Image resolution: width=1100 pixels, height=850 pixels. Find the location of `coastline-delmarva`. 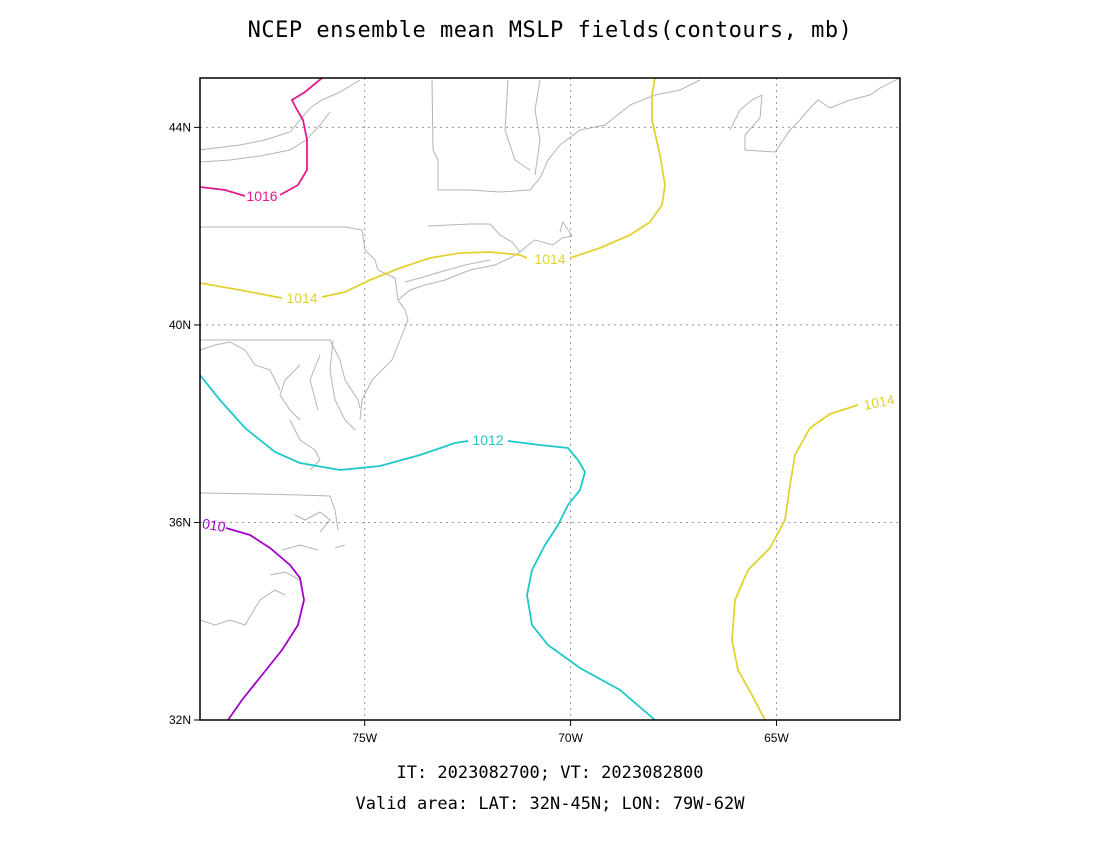

coastline-delmarva is located at coordinates (280, 385).